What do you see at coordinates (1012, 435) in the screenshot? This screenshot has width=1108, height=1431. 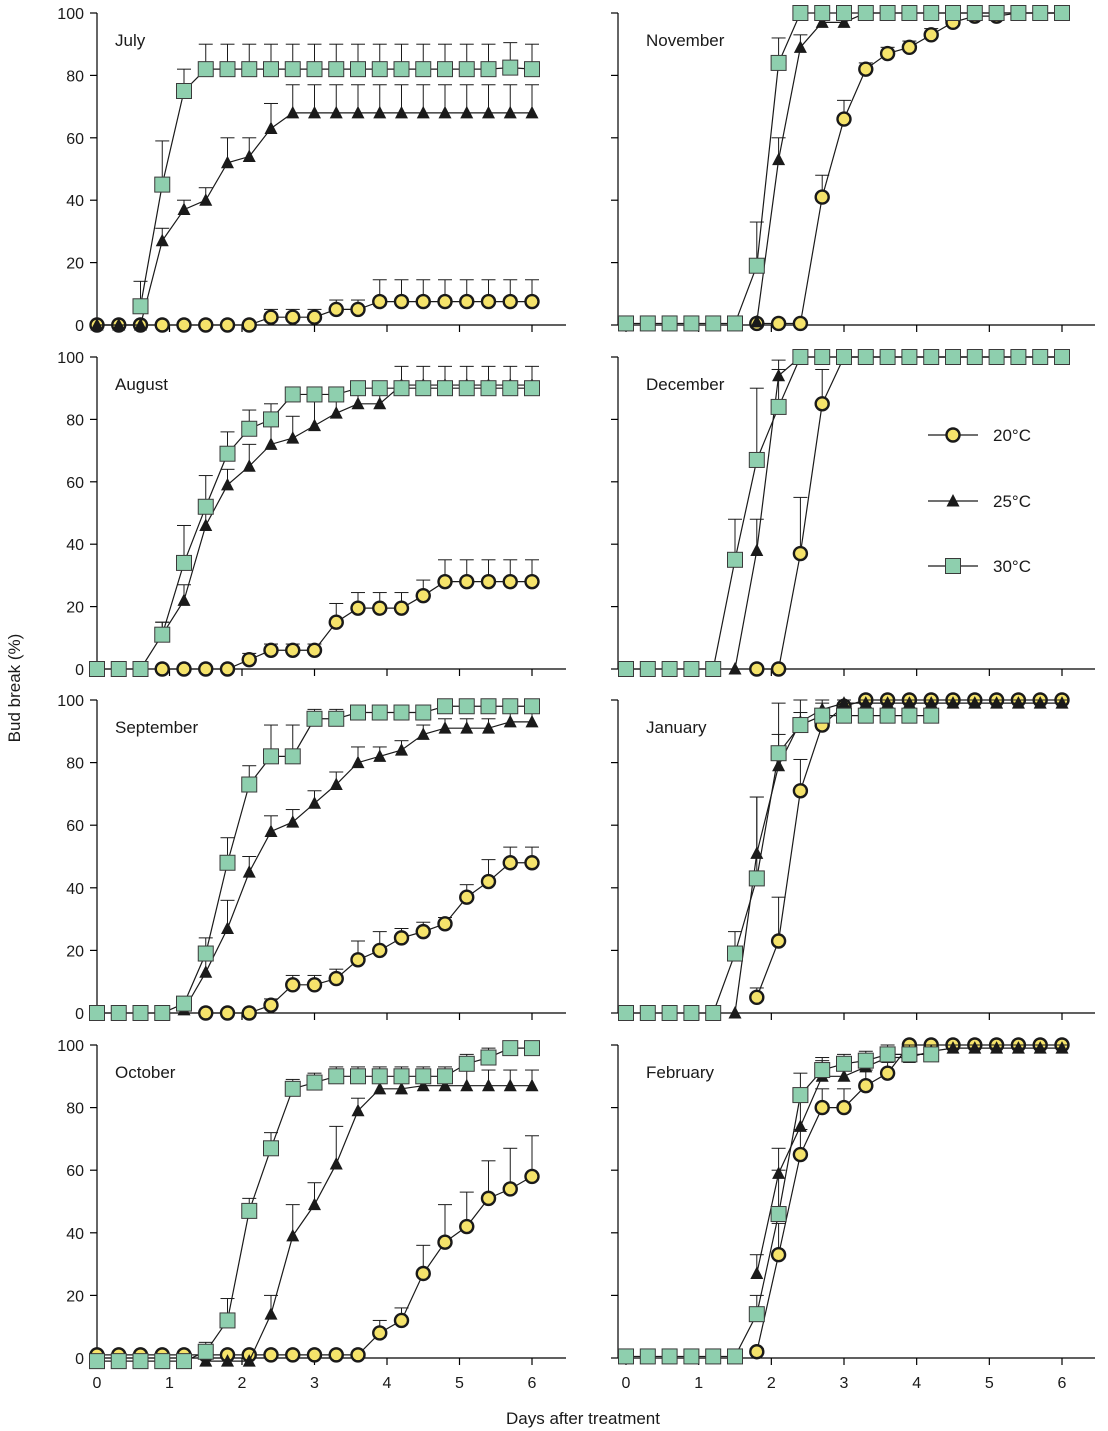 I see `legend-label: 20°C` at bounding box center [1012, 435].